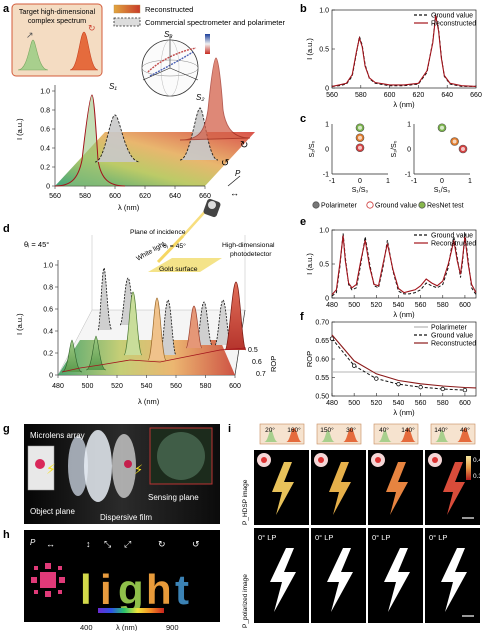 Image resolution: width=489 pixels, height=631 pixels. What do you see at coordinates (419, 95) in the screenshot?
I see `panel-b-x-tick-label: 620` at bounding box center [419, 95].